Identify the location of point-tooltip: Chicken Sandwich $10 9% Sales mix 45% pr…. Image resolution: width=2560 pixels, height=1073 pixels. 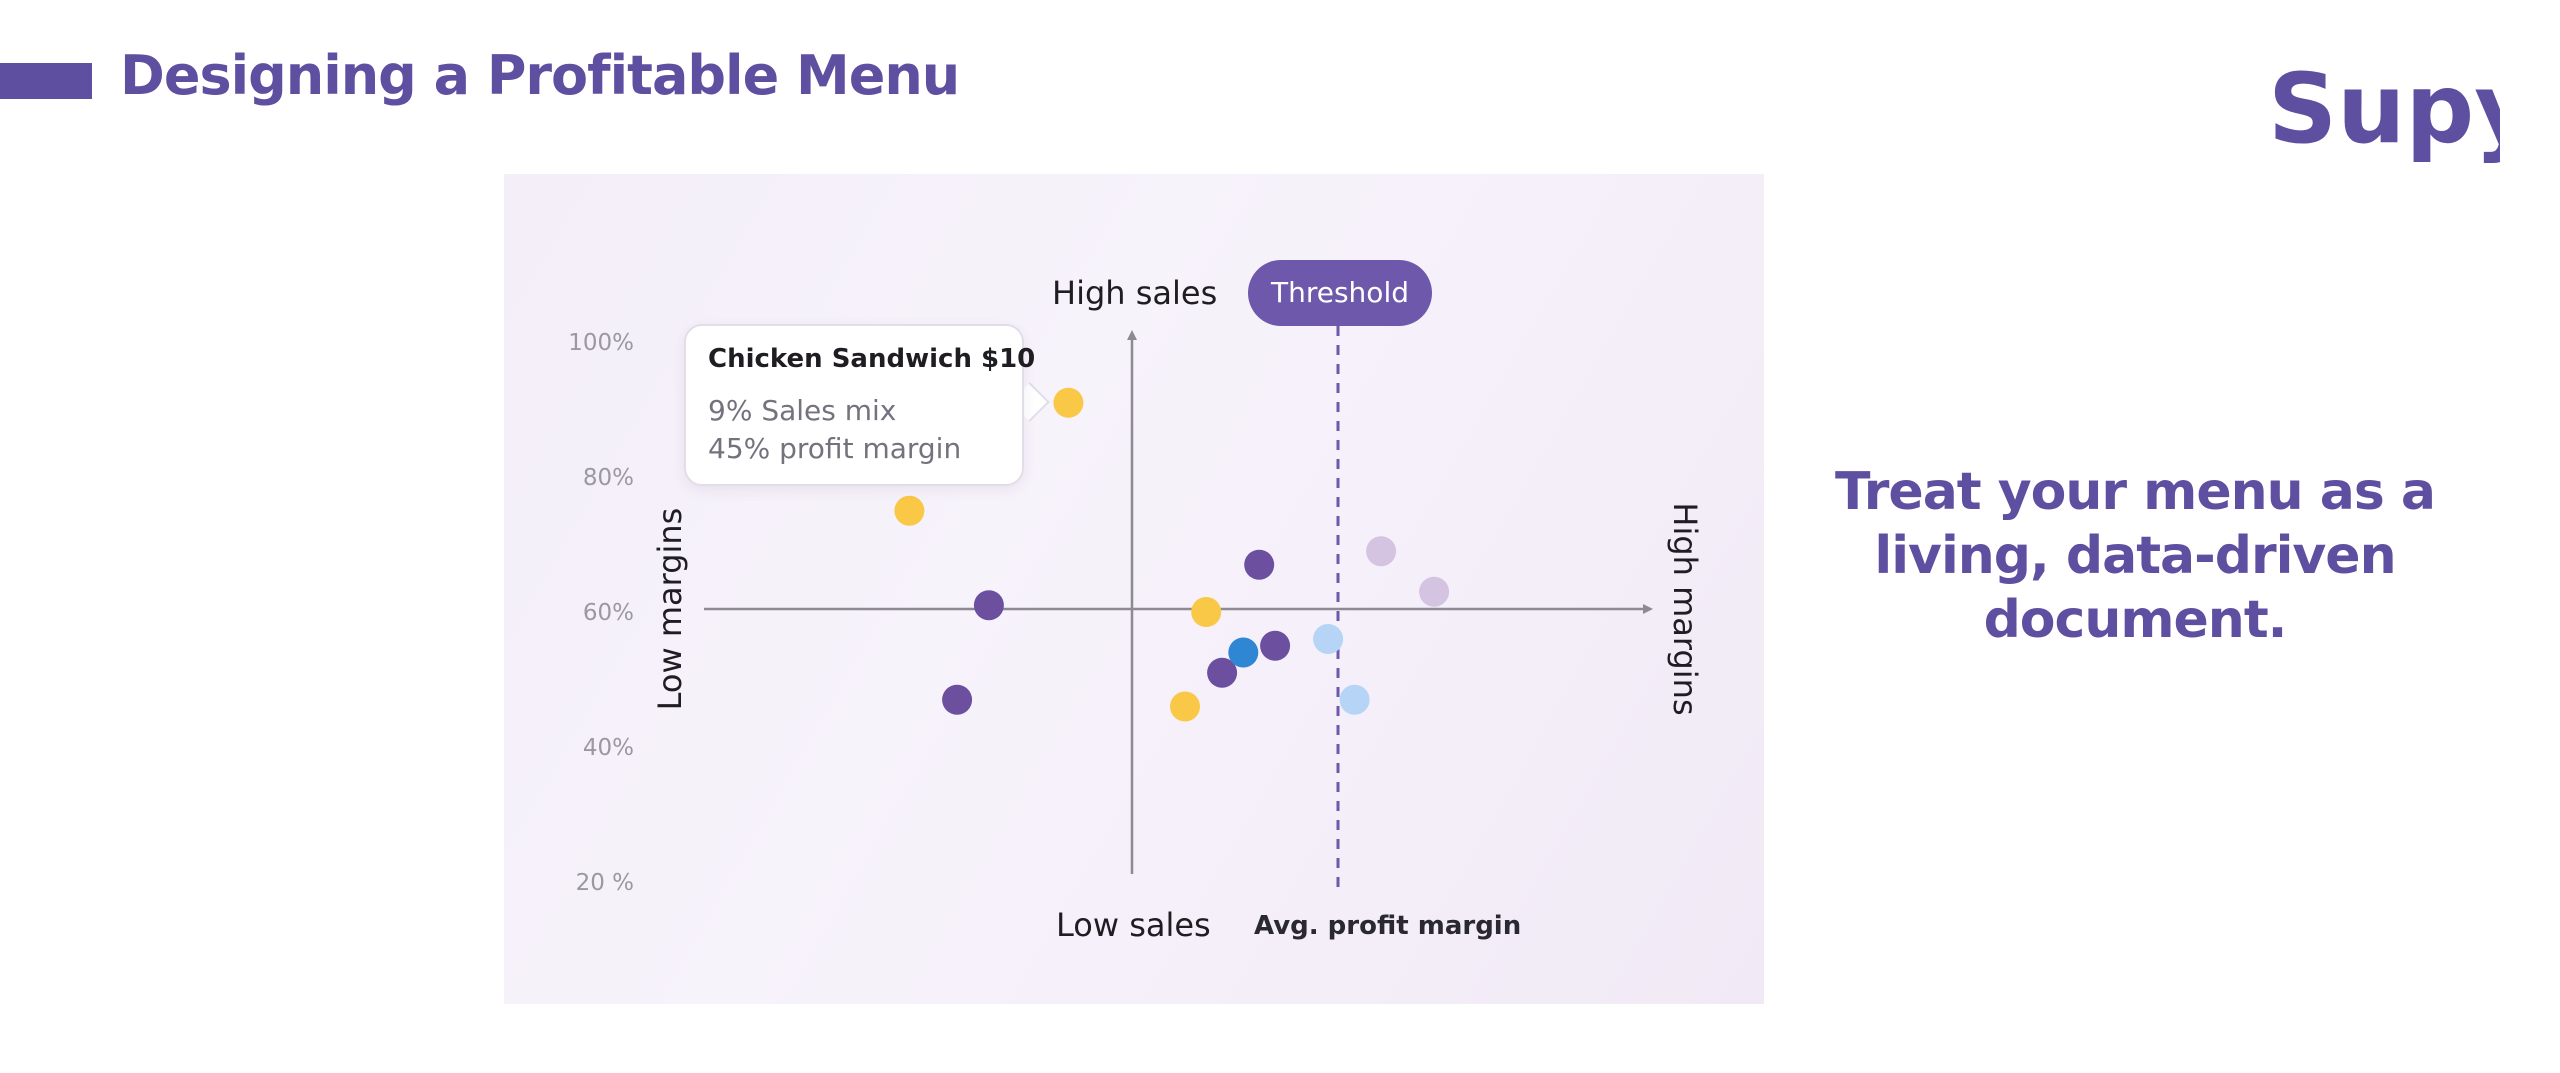
(860, 405).